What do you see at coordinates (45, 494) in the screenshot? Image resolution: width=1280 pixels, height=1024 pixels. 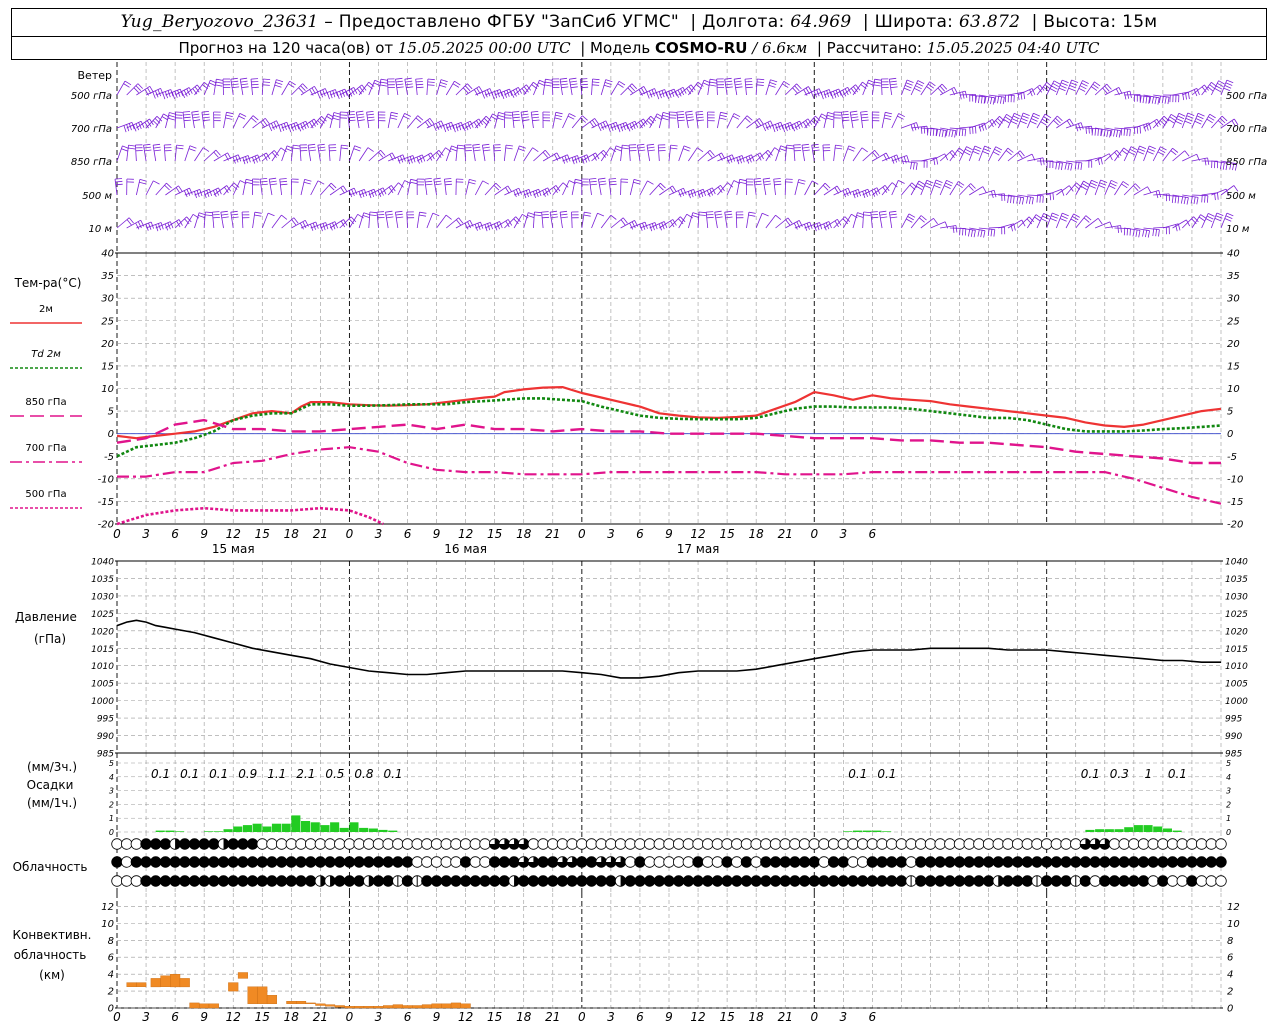 I see `legend-label: 500 гПа` at bounding box center [45, 494].